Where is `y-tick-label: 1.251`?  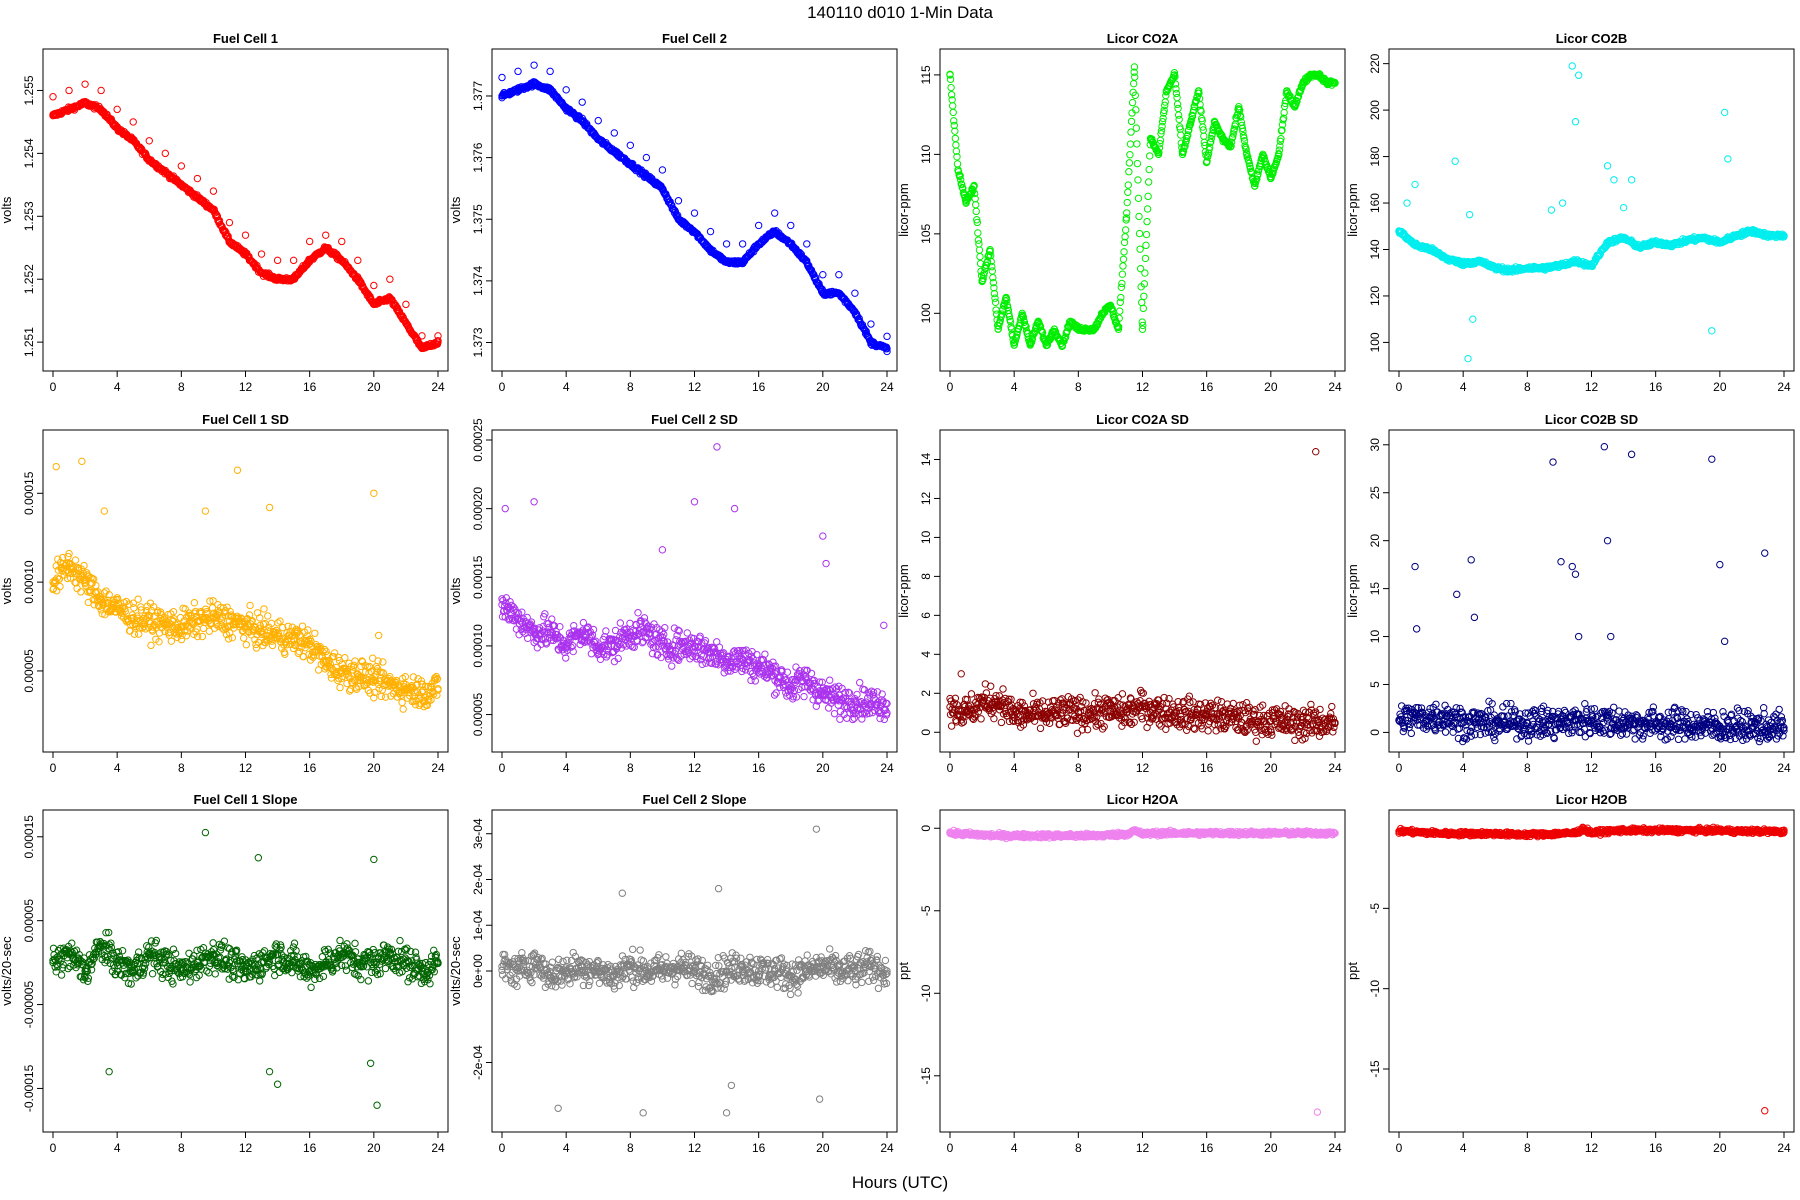 y-tick-label: 1.251 is located at coordinates (29, 342).